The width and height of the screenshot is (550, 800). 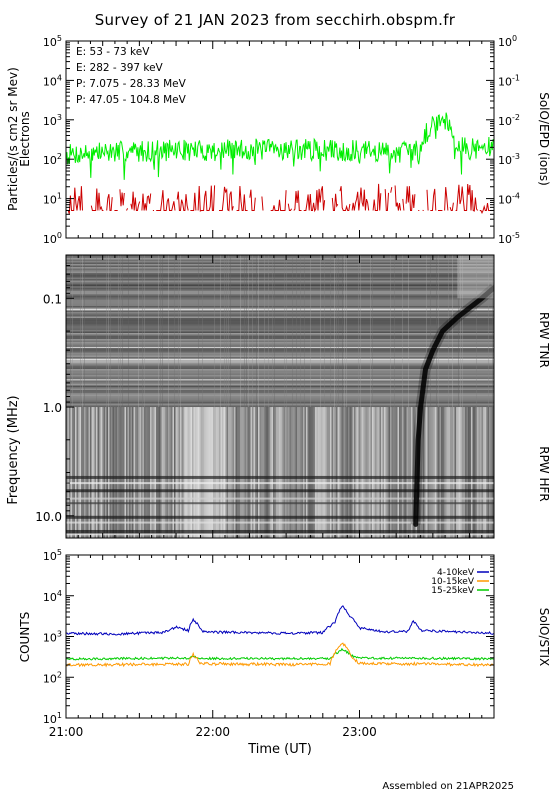 I want to click on assembled-note: Assembled on 21APR2025, so click(x=448, y=786).